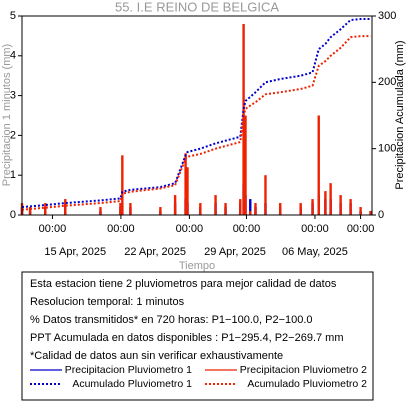 The image size is (408, 404). What do you see at coordinates (381, 215) in the screenshot?
I see `y2-tick-label: 0` at bounding box center [381, 215].